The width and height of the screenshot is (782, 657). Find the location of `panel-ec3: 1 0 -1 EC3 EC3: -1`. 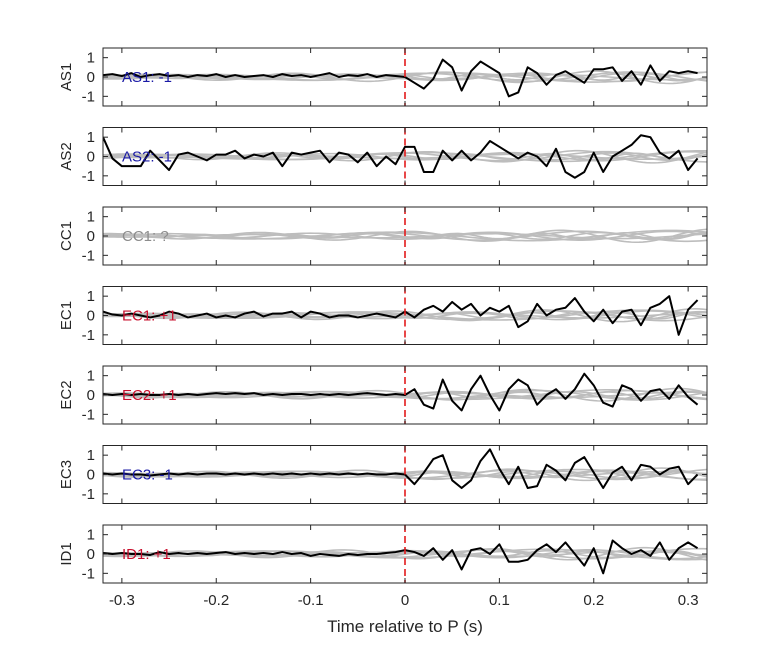

panel-ec3: 1 0 -1 EC3 EC3: -1 is located at coordinates (383, 474).